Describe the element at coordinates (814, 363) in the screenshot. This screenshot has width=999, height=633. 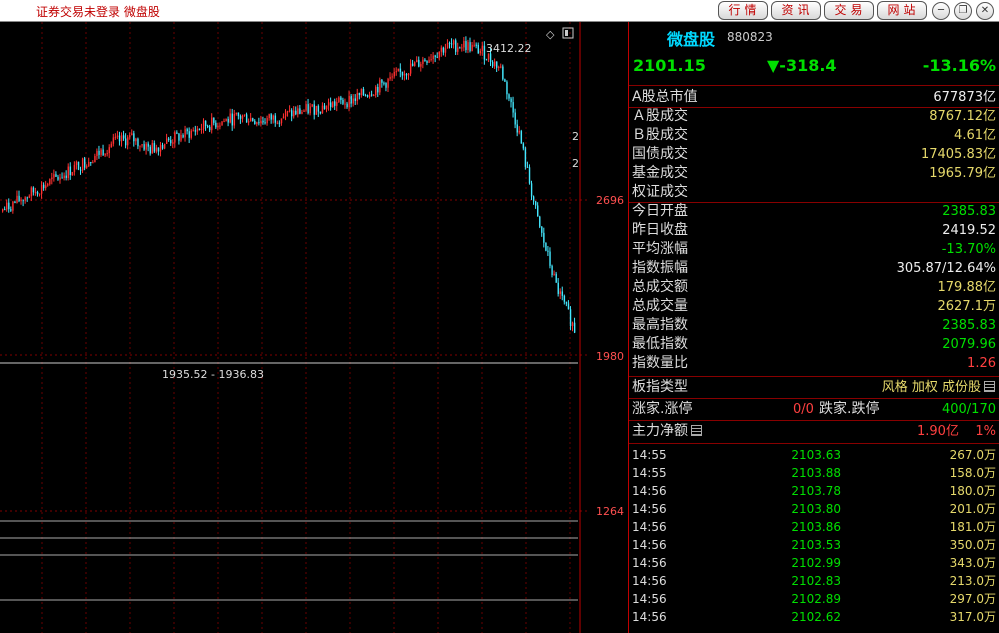
I see `stat-row: 指数量比 1.26` at that location.